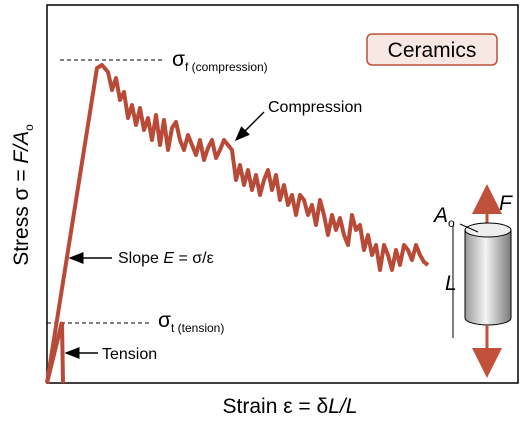 The width and height of the screenshot is (522, 427). What do you see at coordinates (488, 277) in the screenshot?
I see `cylinder` at bounding box center [488, 277].